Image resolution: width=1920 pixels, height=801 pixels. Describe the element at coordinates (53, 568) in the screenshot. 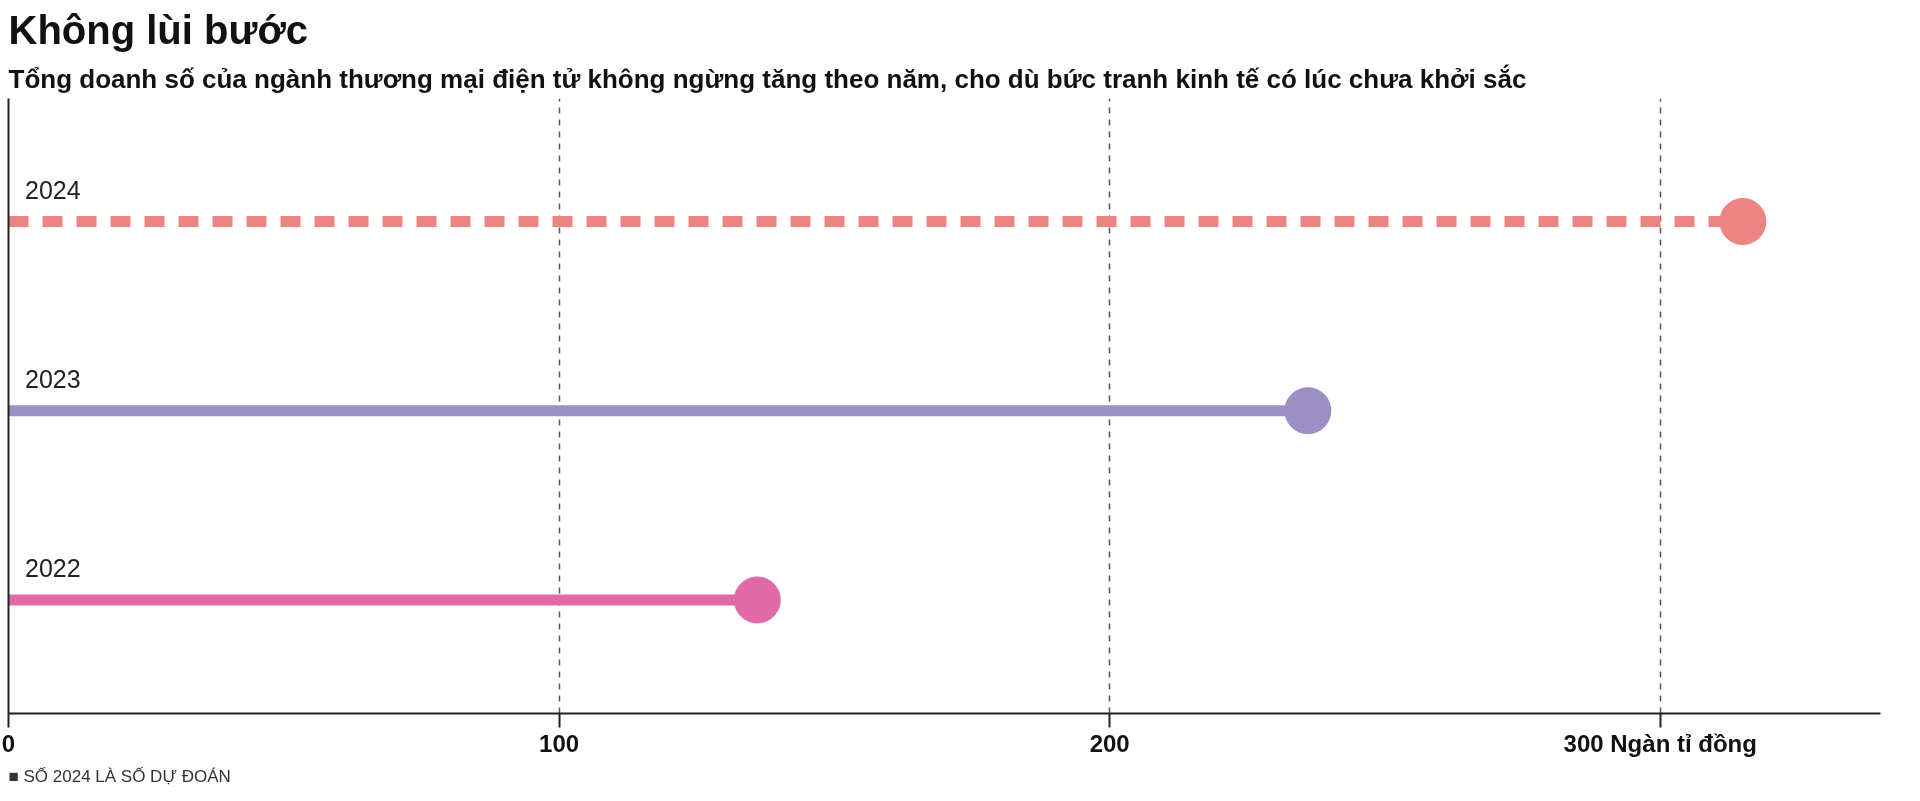

I see `y-tick-label: 2022` at that location.